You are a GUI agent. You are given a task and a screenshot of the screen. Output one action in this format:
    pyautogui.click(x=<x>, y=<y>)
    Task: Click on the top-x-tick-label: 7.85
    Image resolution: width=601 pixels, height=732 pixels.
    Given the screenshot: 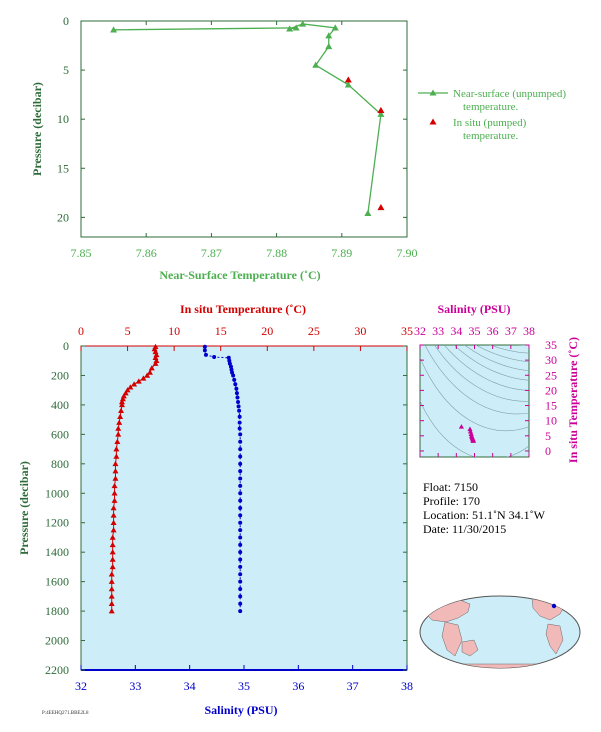 What is the action you would take?
    pyautogui.click(x=81, y=253)
    